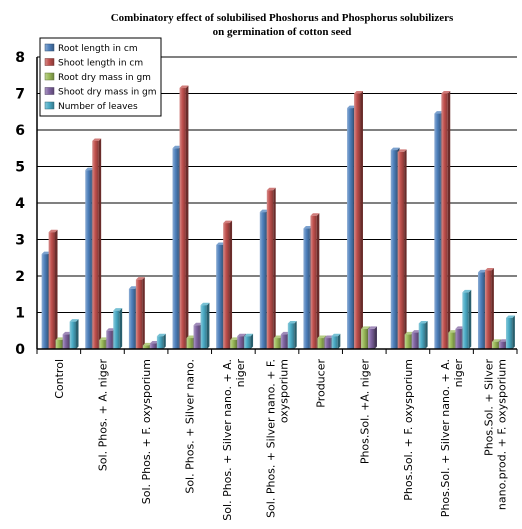  What do you see at coordinates (20, 95) in the screenshot?
I see `y-tick-label: 7` at bounding box center [20, 95].